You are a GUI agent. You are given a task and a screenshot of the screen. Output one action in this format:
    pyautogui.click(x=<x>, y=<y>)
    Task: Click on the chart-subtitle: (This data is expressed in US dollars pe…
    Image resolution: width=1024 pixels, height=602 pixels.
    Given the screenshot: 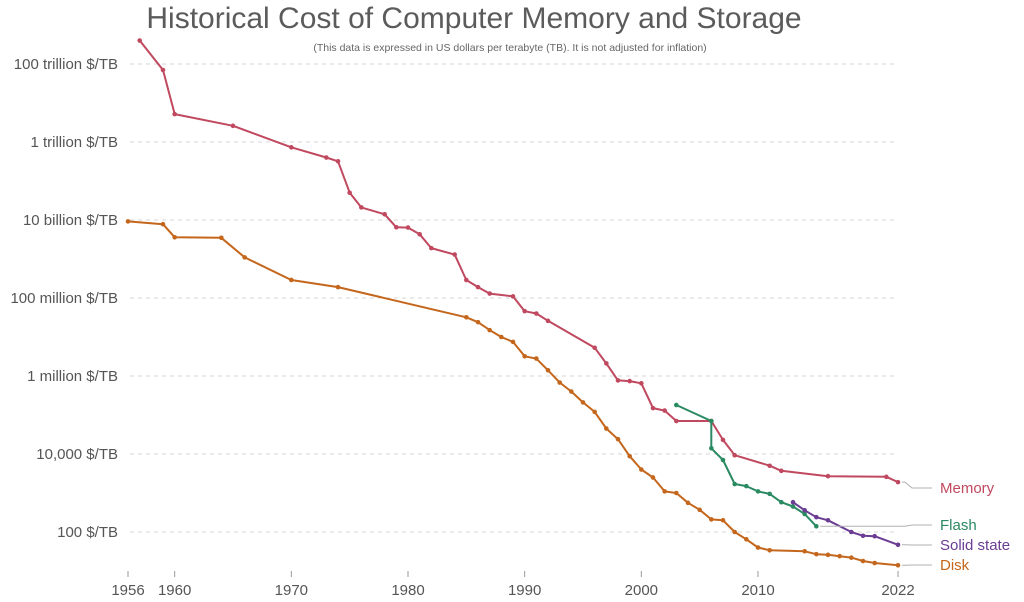 What is the action you would take?
    pyautogui.click(x=510, y=48)
    